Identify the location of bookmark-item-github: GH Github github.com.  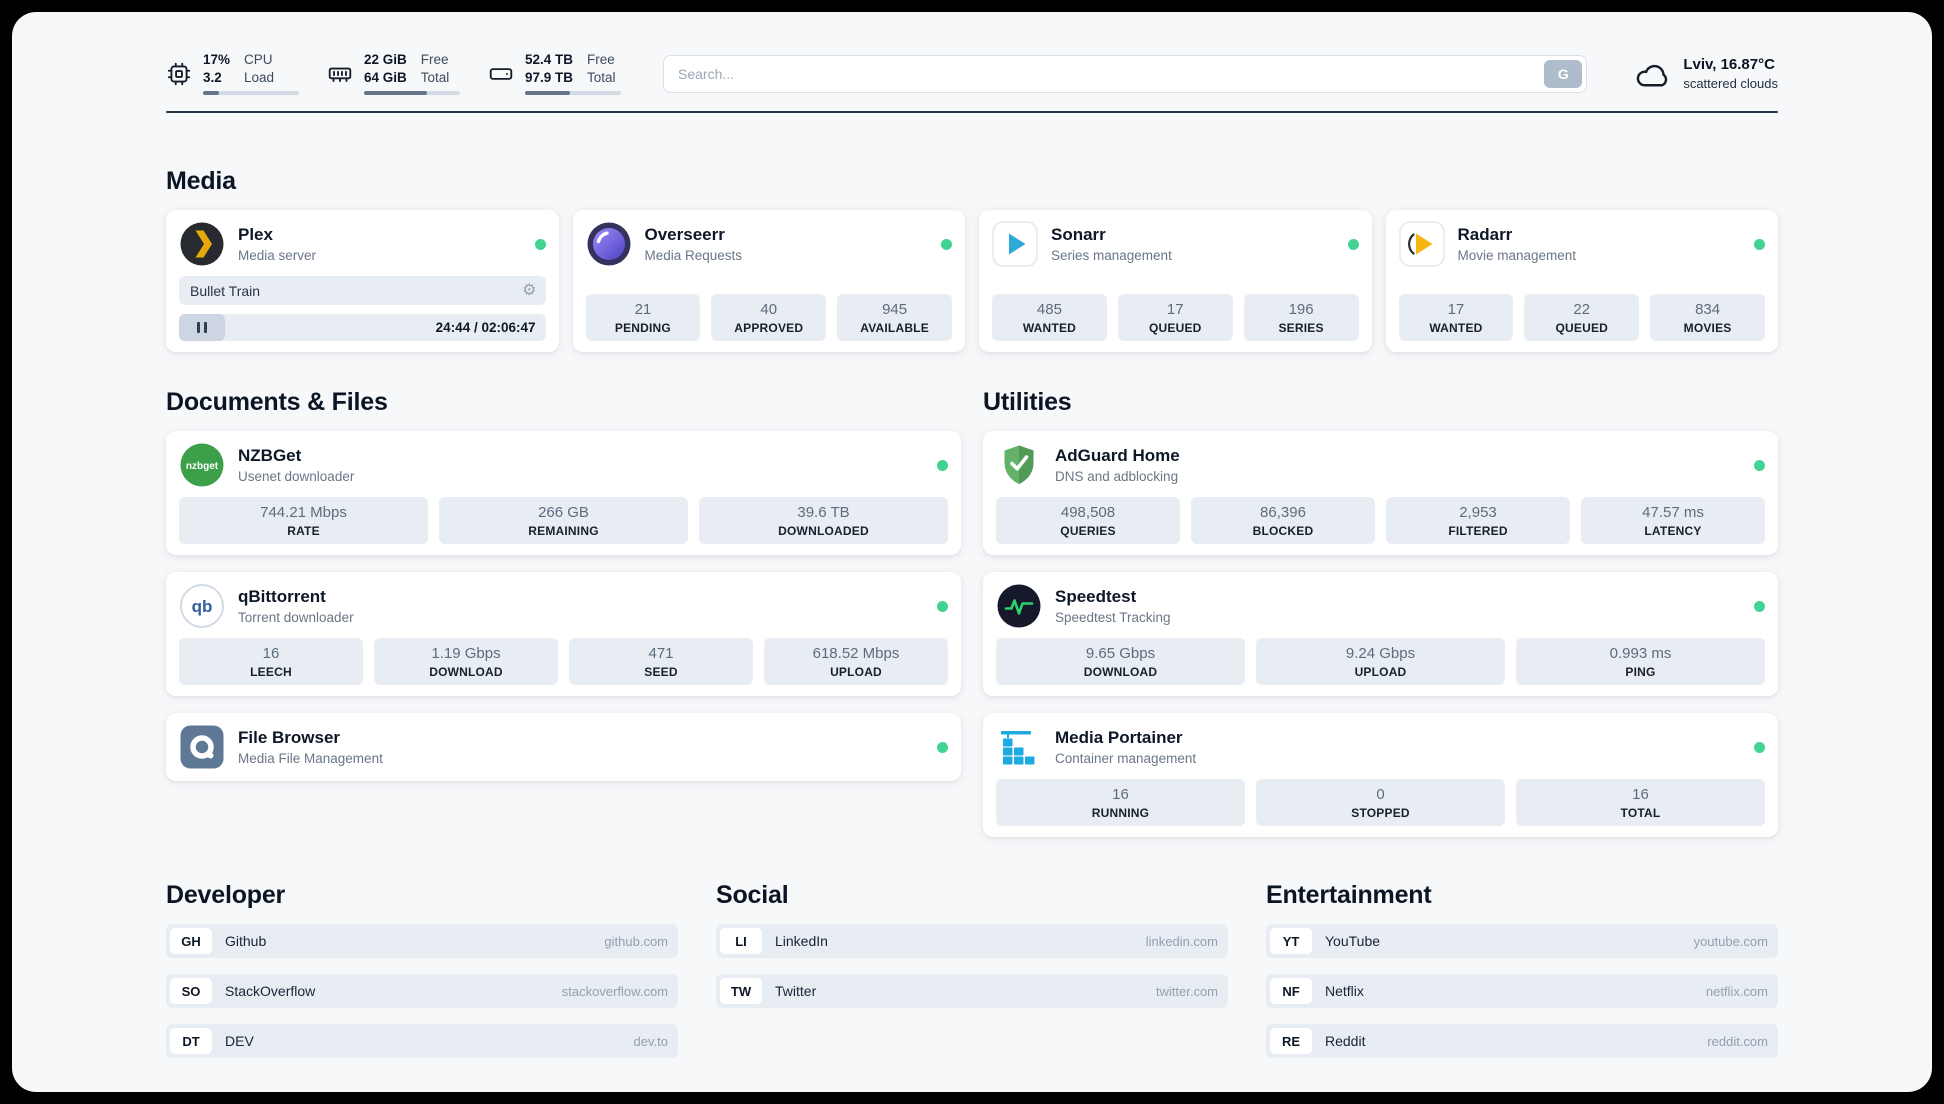
(422, 941).